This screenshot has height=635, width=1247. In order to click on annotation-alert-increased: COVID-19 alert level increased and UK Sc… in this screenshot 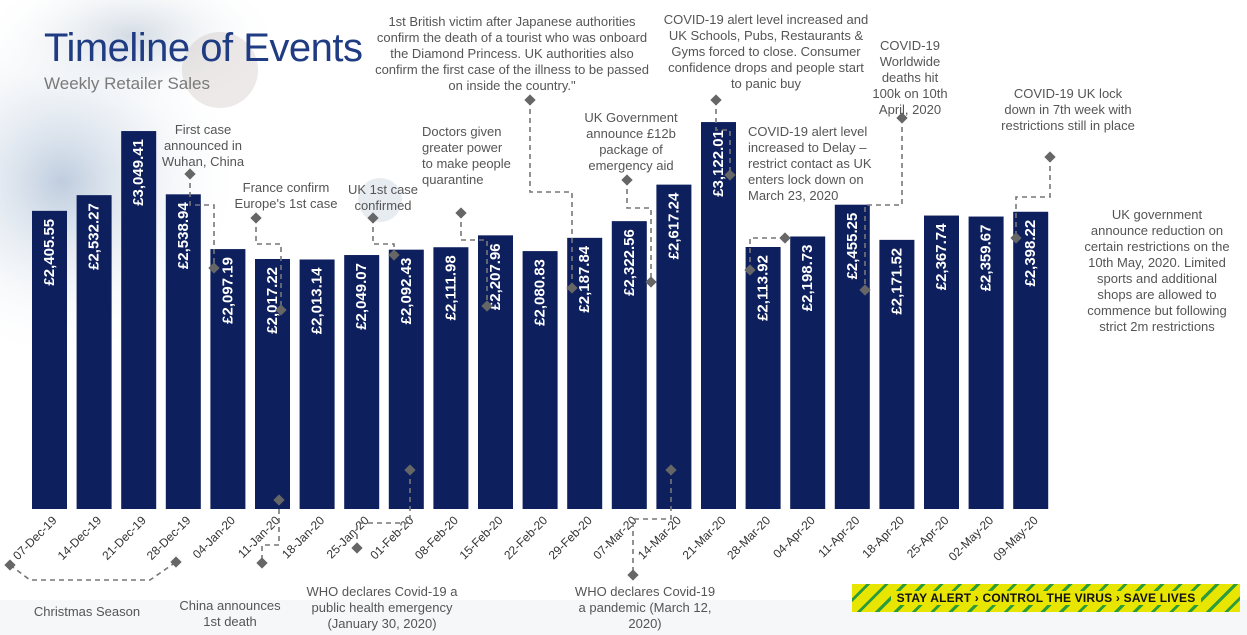, I will do `click(766, 51)`.